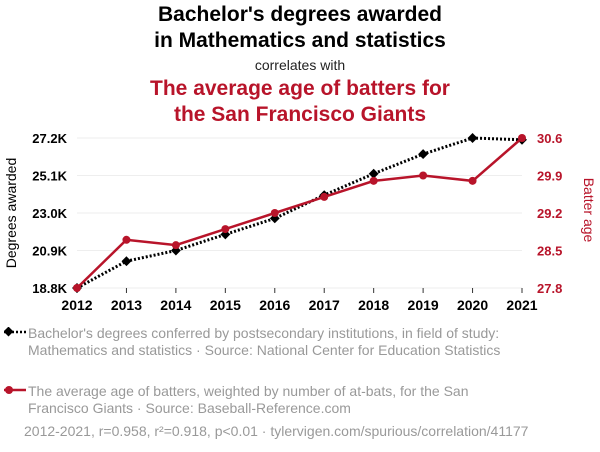 The image size is (600, 452). I want to click on circle-marker-icon, so click(9, 390).